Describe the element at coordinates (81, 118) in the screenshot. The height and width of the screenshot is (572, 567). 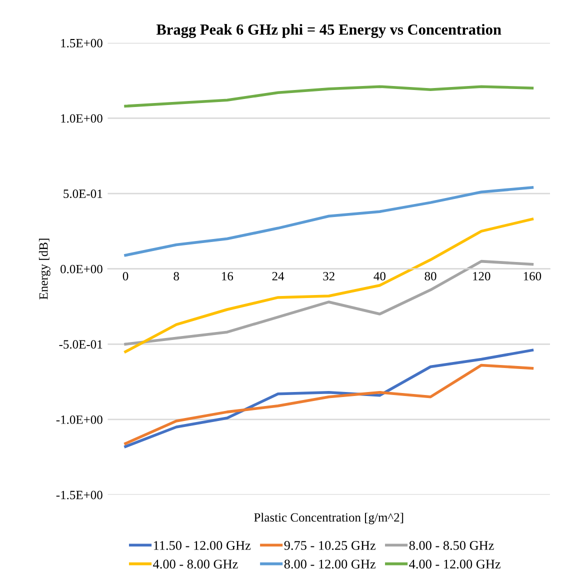
I see `y-tick-label: 1.0E+00` at that location.